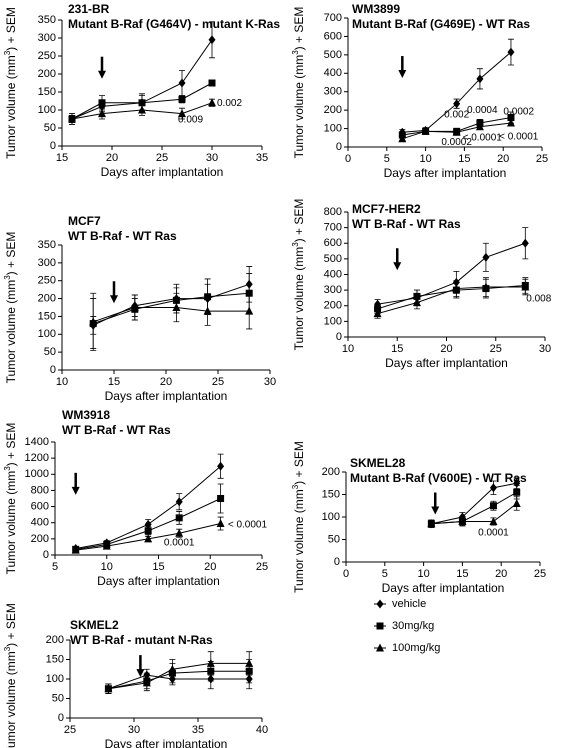 This screenshot has width=563, height=748. I want to click on chart-subtitle: WT B-Raf - WT Ras, so click(122, 236).